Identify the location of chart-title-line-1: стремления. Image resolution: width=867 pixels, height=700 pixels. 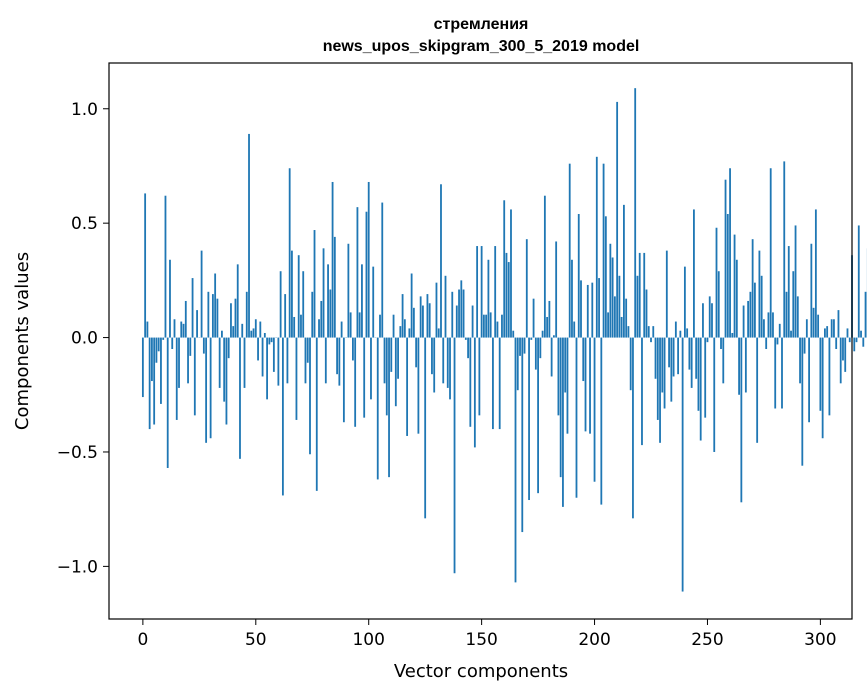
(481, 24).